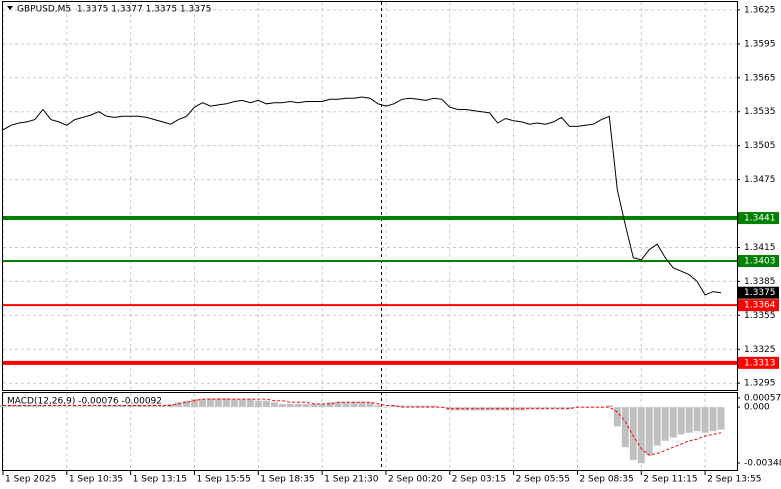  What do you see at coordinates (760, 44) in the screenshot?
I see `y-tick-label: 1.3595` at bounding box center [760, 44].